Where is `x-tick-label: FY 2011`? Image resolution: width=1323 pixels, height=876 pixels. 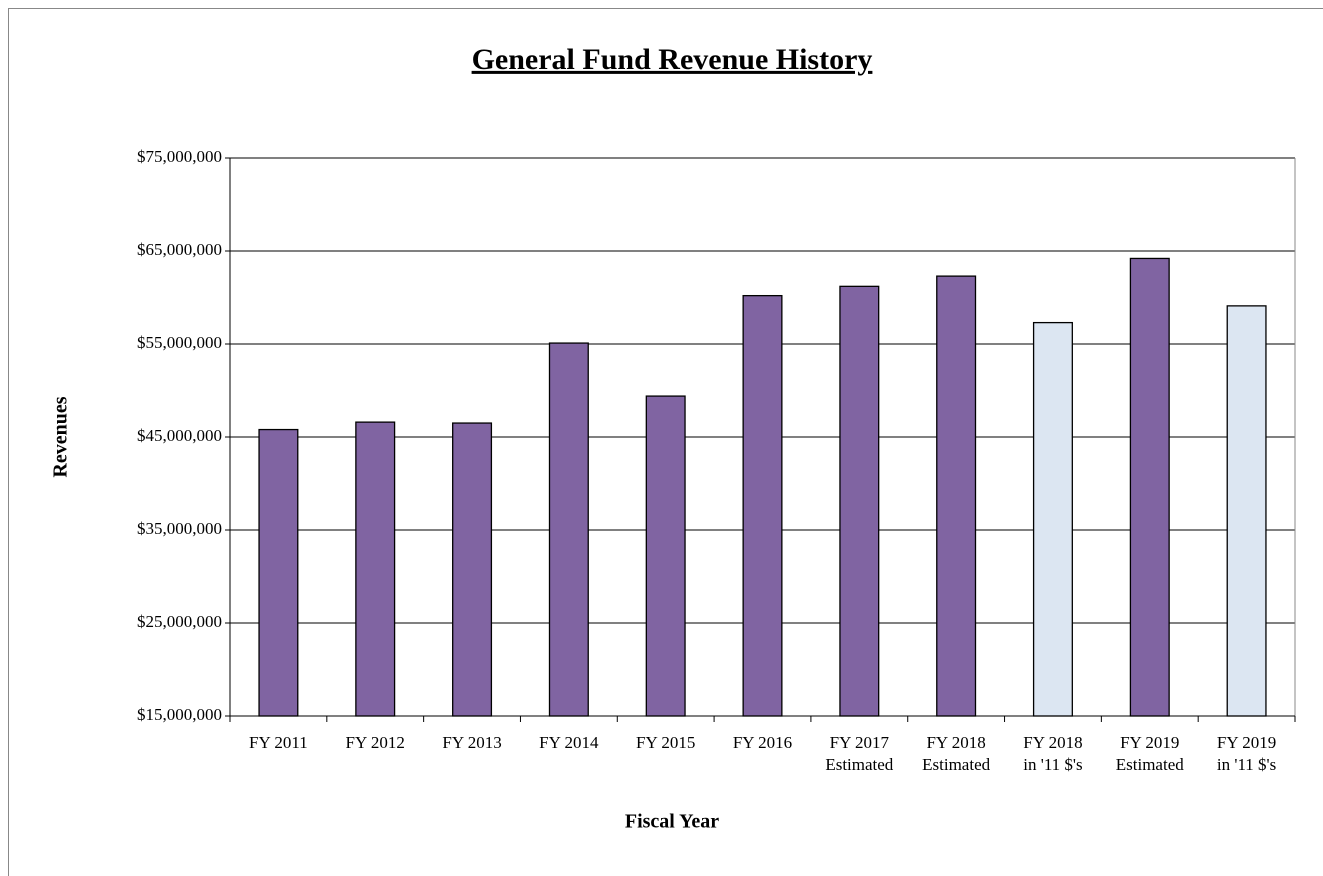 x-tick-label: FY 2011 is located at coordinates (278, 742).